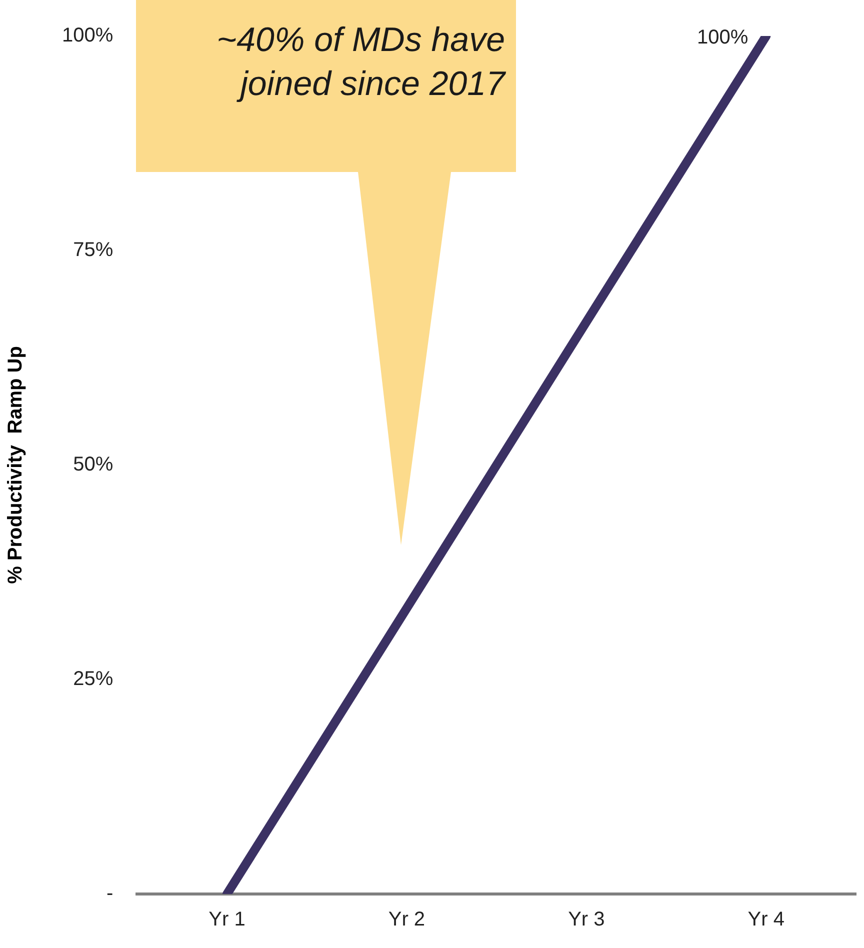 The width and height of the screenshot is (864, 948). What do you see at coordinates (586, 919) in the screenshot?
I see `x-tick-label: Yr 3` at bounding box center [586, 919].